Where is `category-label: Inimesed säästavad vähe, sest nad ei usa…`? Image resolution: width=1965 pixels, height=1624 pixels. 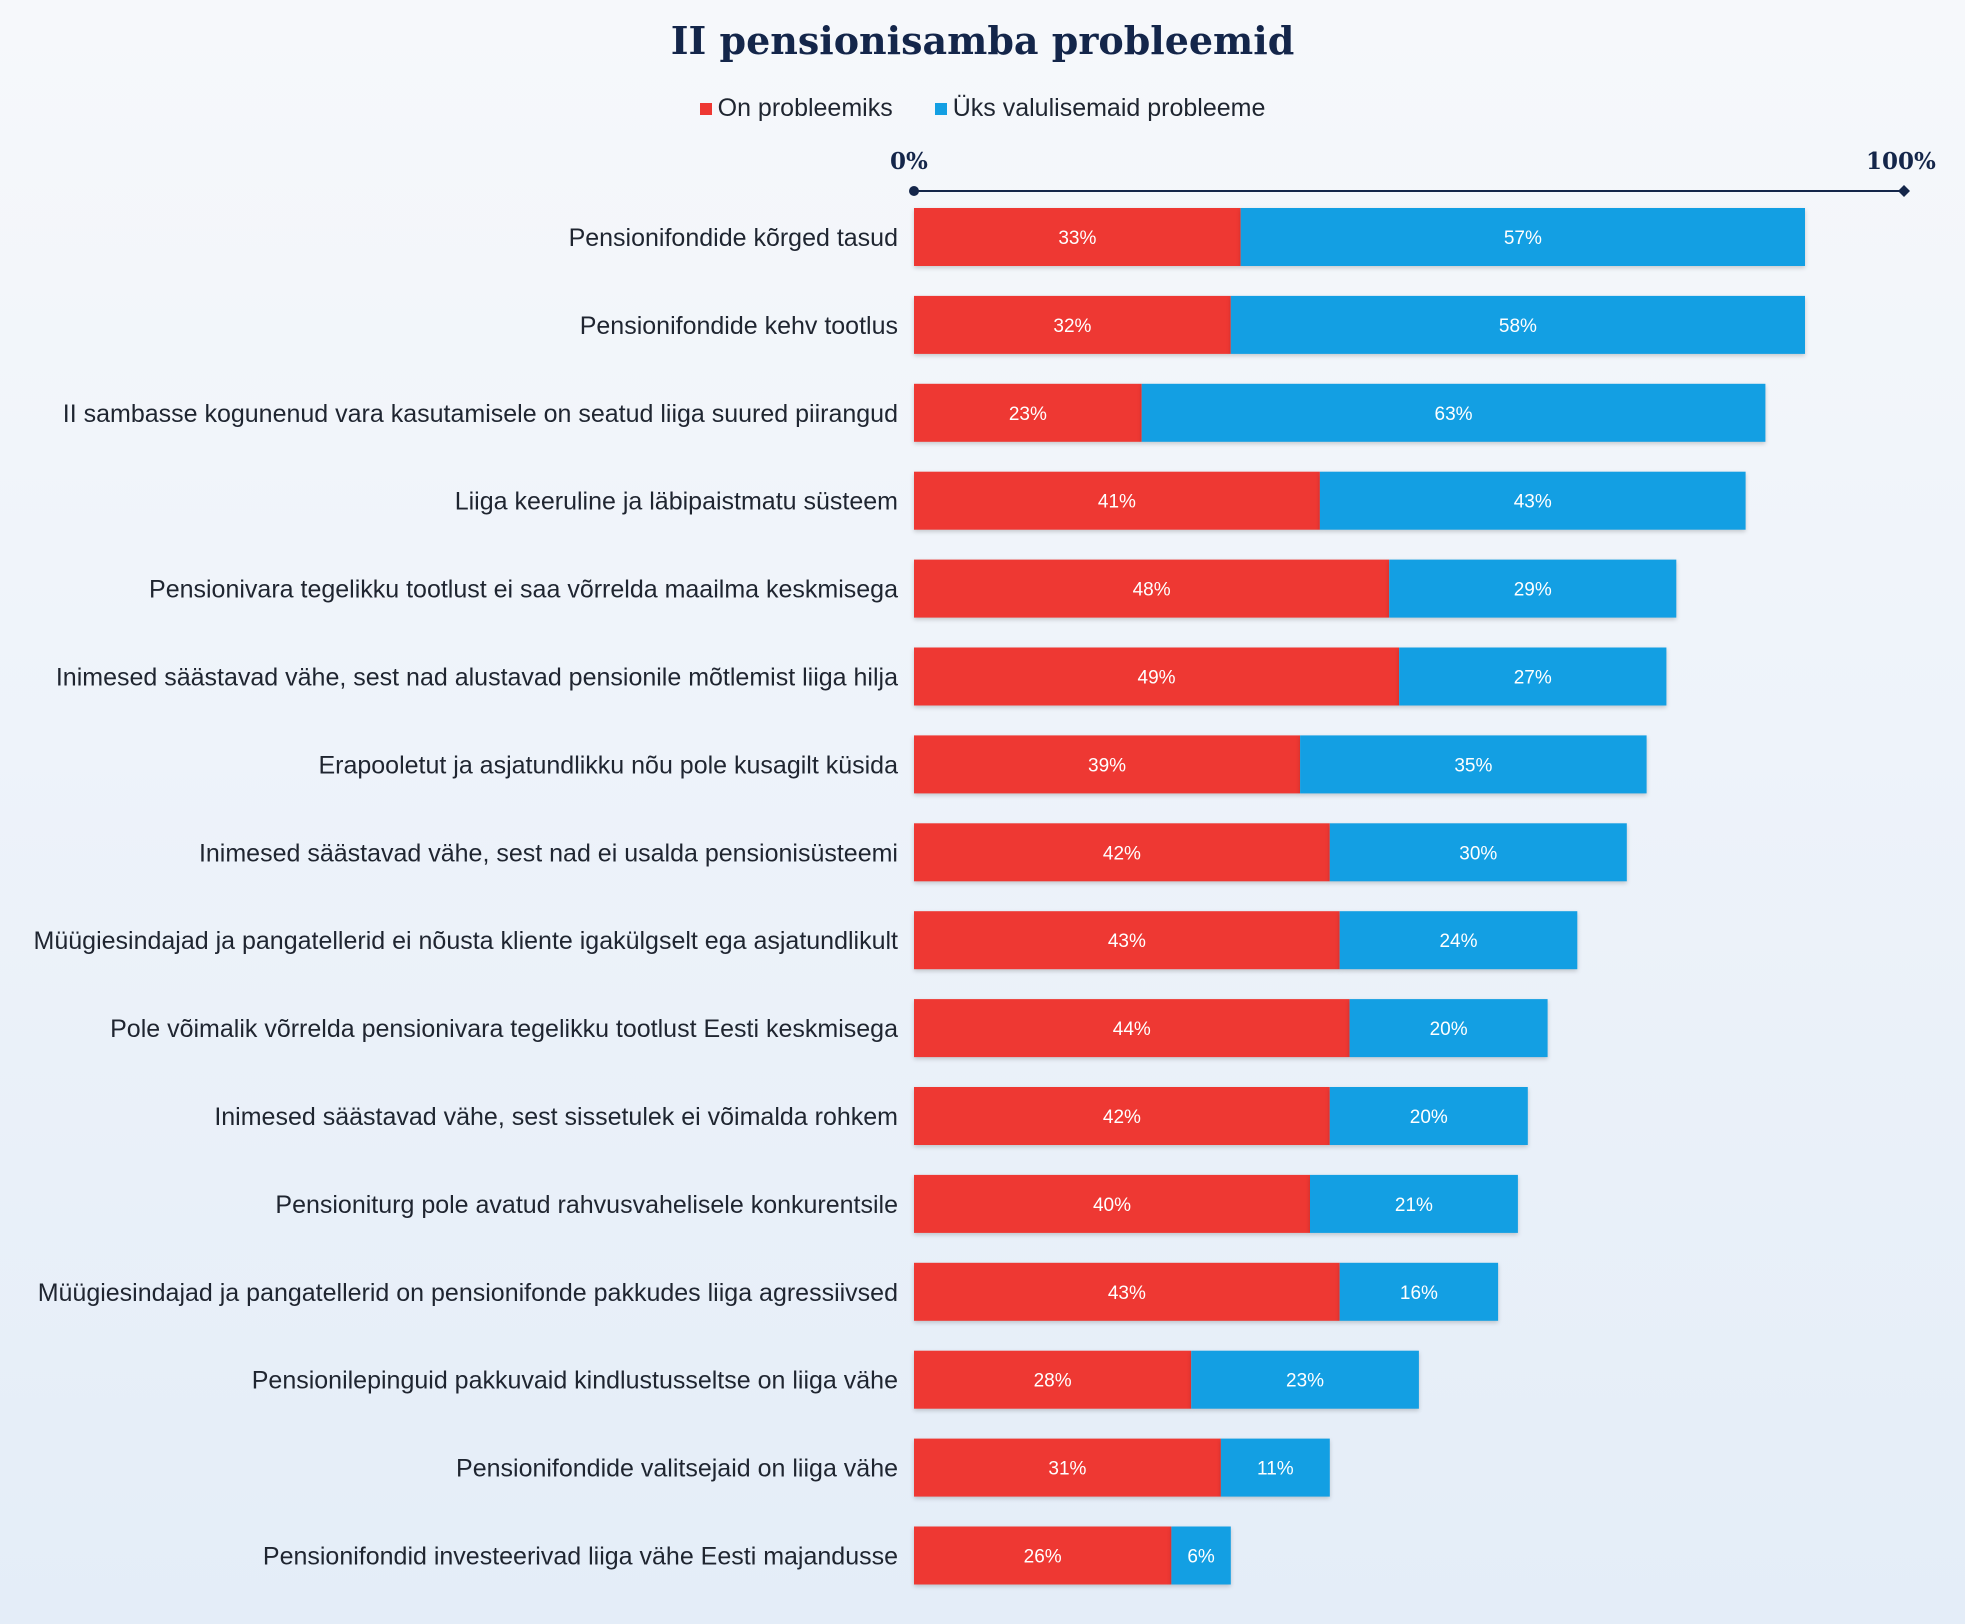
category-label: Inimesed säästavad vähe, sest nad ei usa… is located at coordinates (548, 853).